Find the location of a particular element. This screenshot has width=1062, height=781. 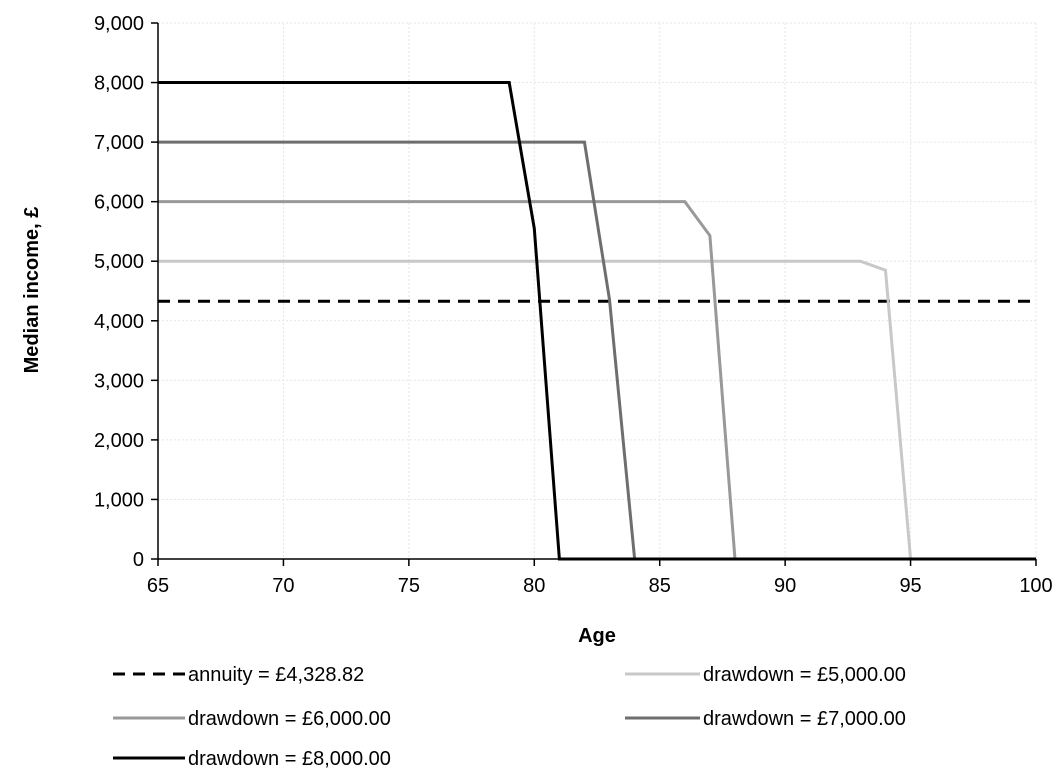

x-tick-labels: 65 70 75 80 85 90 95 100 is located at coordinates (600, 586).